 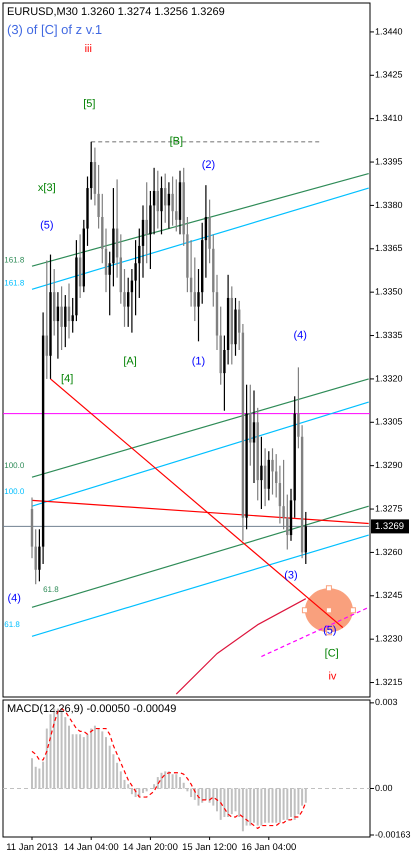 I want to click on chart-title: EURUSD,M30 1.3260 1.3274 1.3256 1.3269, so click(x=116, y=12).